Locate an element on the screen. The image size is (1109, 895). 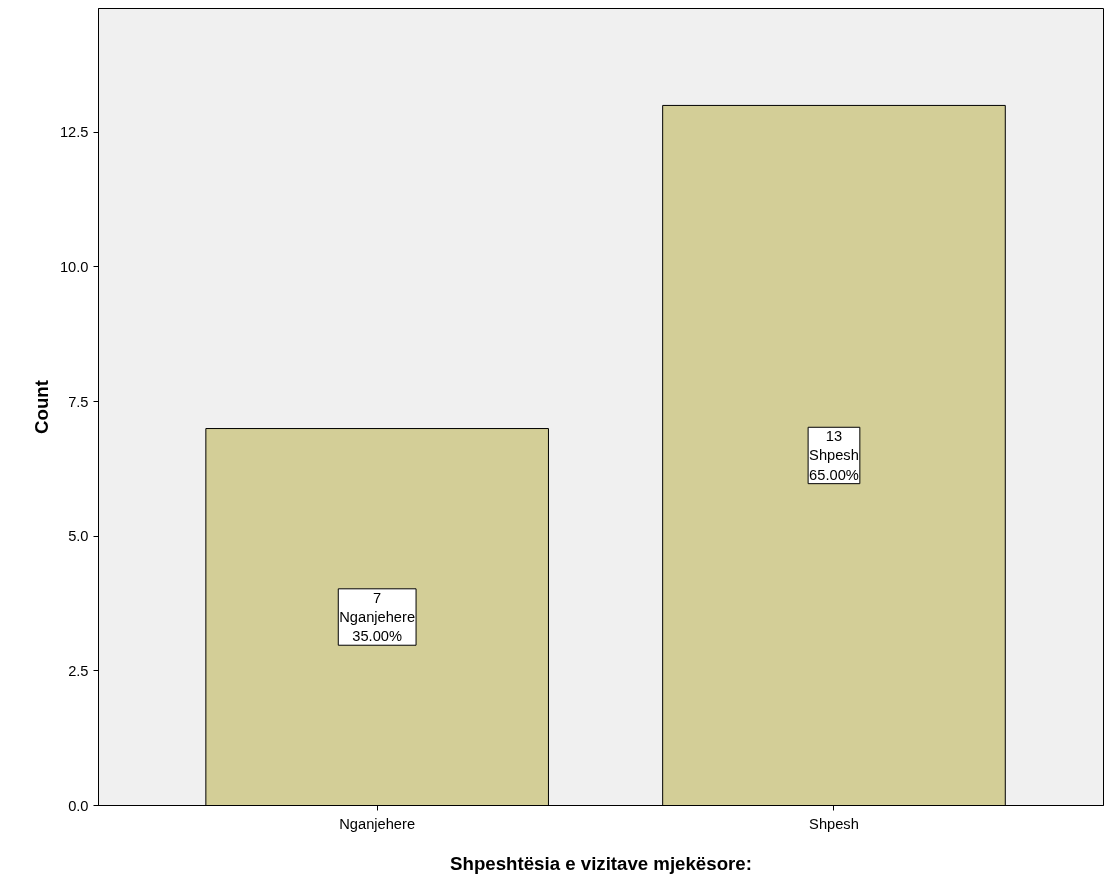
y-tick-label: 0.0 is located at coordinates (78, 805).